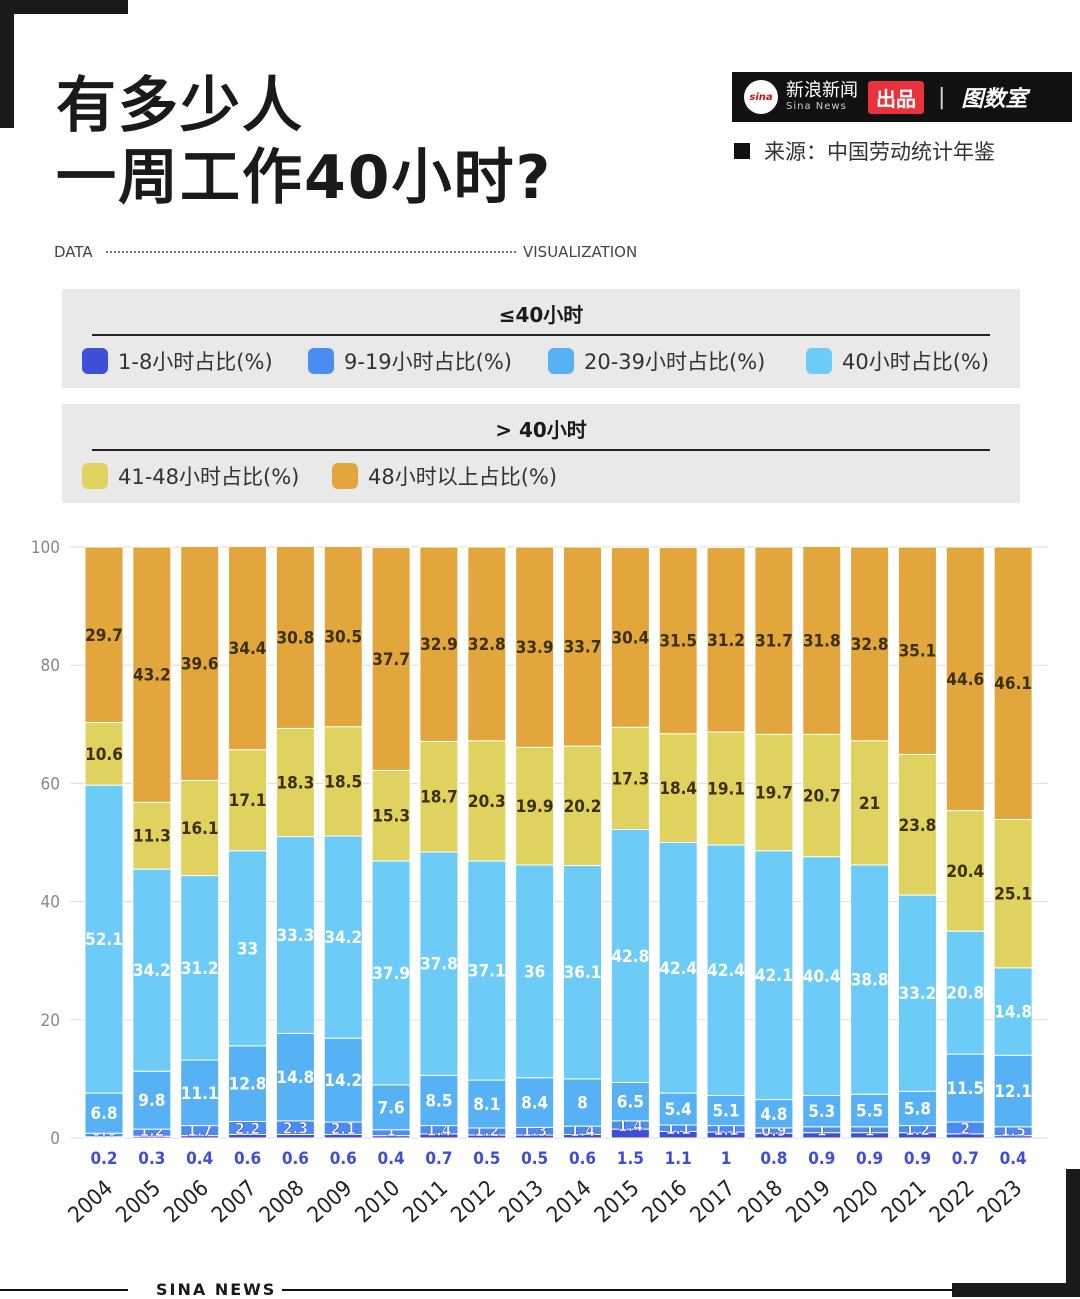 The height and width of the screenshot is (1299, 1080). What do you see at coordinates (879, 152) in the screenshot?
I see `source-text: 来源：中国劳动统计年鉴` at bounding box center [879, 152].